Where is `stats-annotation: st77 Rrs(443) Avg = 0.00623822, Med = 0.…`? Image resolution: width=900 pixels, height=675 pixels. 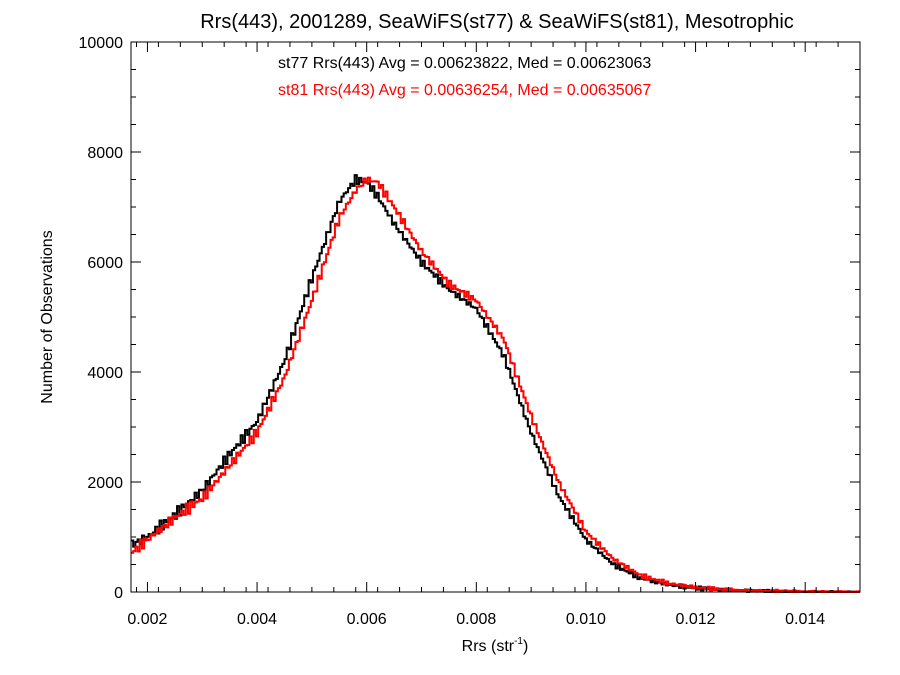
stats-annotation: st77 Rrs(443) Avg = 0.00623822, Med = 0.… is located at coordinates (464, 63).